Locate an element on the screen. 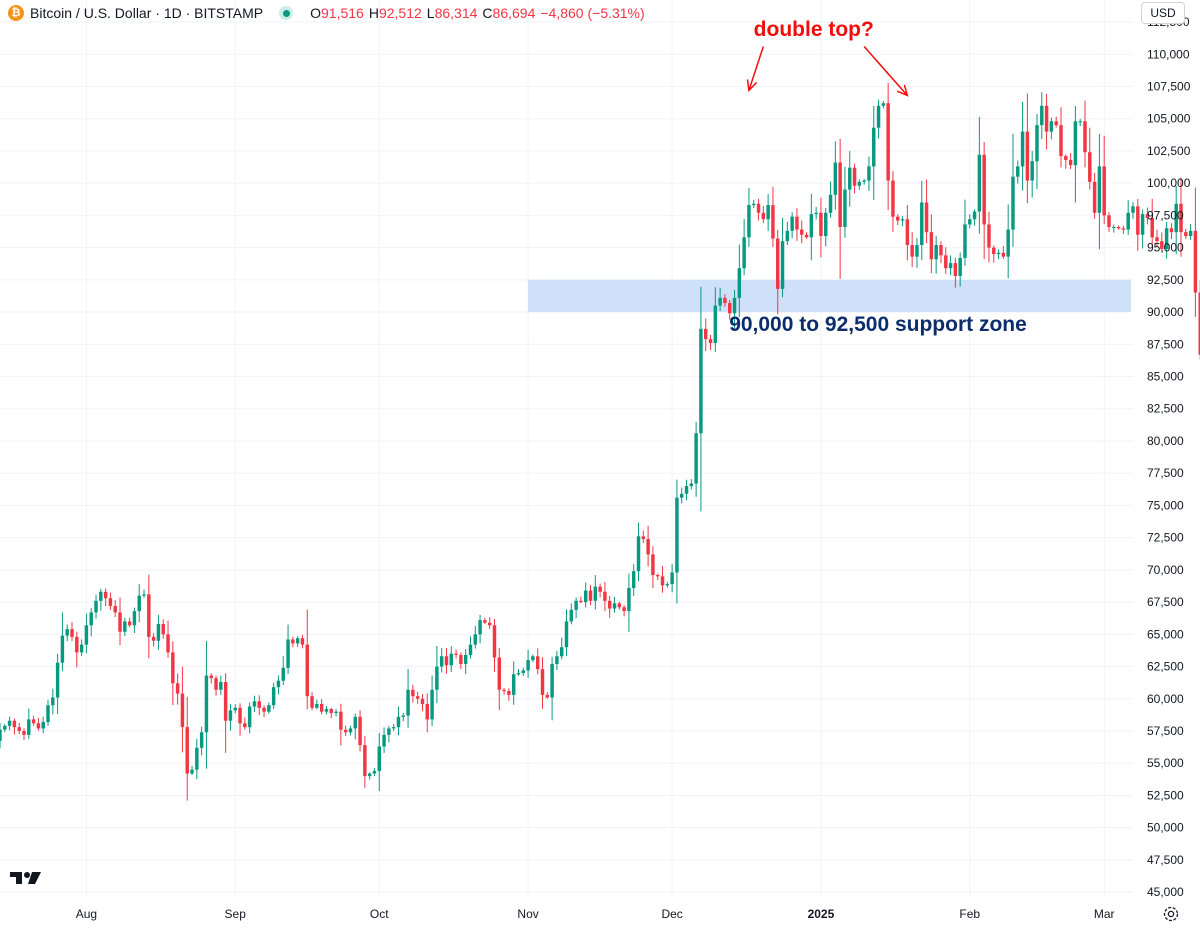 Image resolution: width=1200 pixels, height=931 pixels. tradingview-logo is located at coordinates (26, 878).